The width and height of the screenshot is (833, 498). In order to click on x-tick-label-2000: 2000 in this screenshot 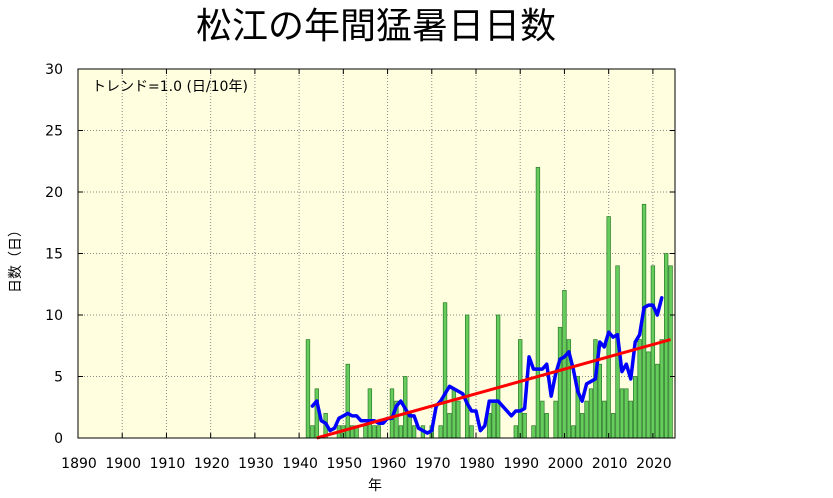, I will do `click(566, 464)`.